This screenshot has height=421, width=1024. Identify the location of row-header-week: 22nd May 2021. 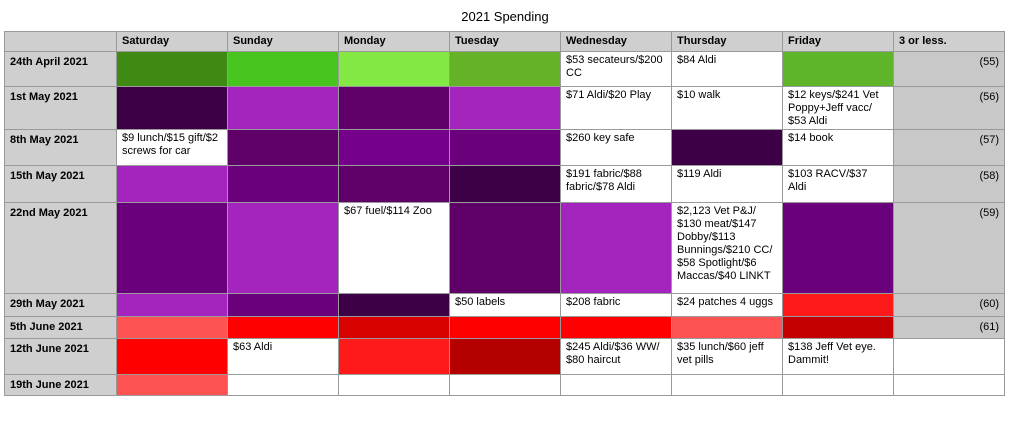
(60, 248).